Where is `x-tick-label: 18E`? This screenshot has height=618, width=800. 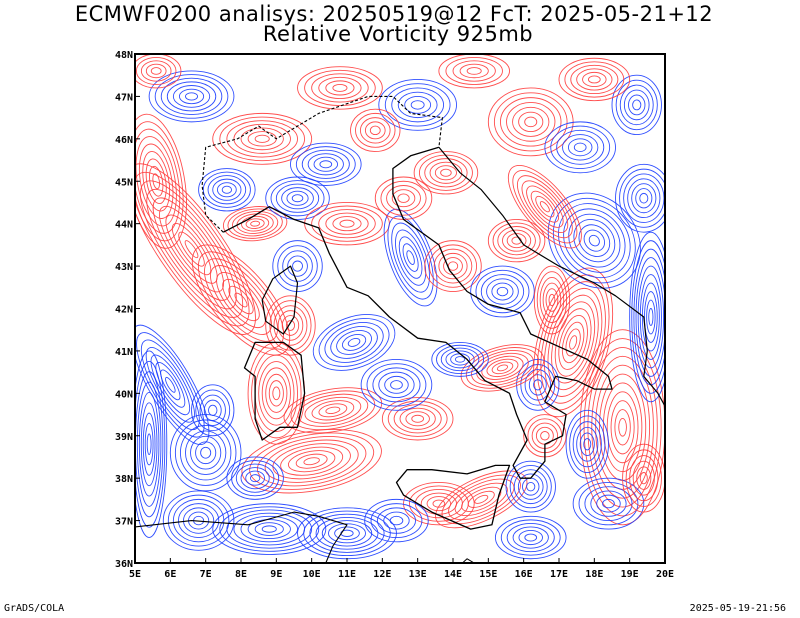
x-tick-label: 18E is located at coordinates (594, 574).